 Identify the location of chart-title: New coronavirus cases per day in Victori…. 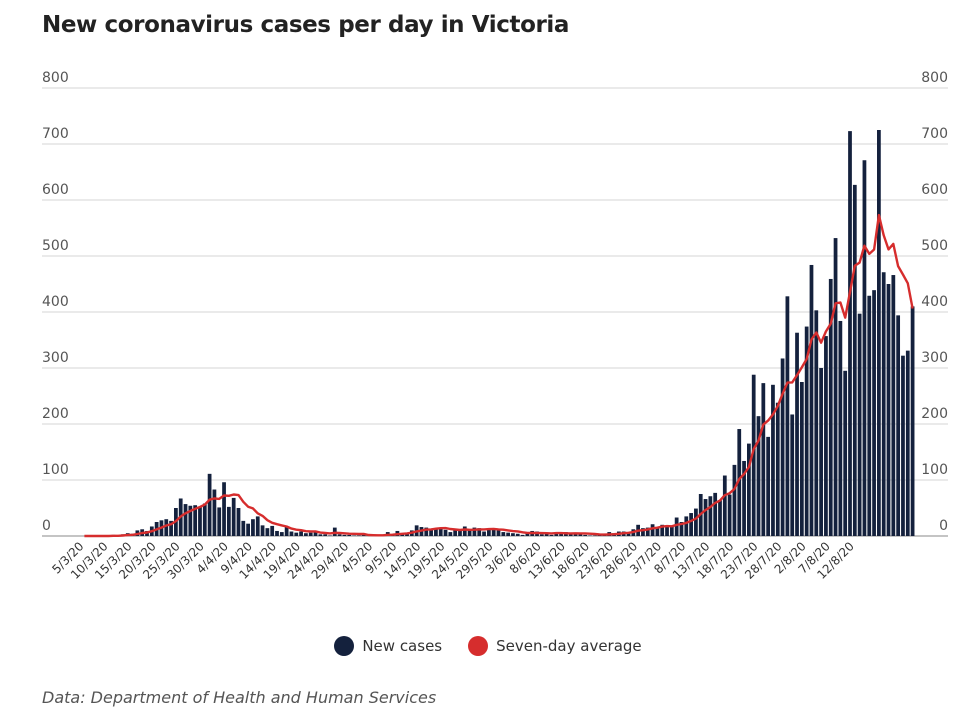
(306, 25).